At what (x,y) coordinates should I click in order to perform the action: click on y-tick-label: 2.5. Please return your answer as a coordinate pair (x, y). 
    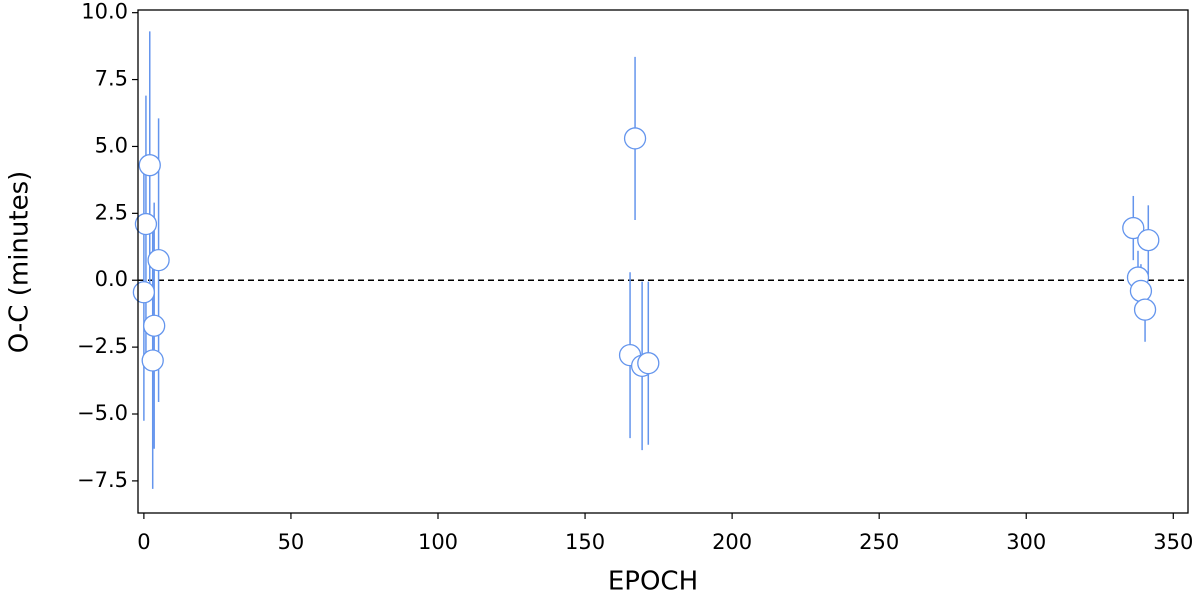
    Looking at the image, I should click on (111, 212).